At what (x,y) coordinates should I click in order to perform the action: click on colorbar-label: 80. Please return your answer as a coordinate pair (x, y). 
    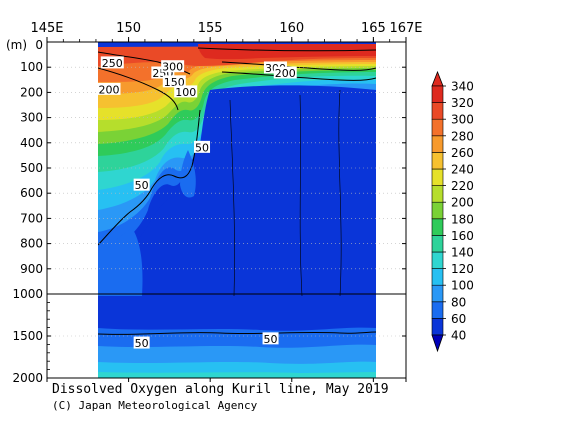
    Looking at the image, I should click on (458, 302).